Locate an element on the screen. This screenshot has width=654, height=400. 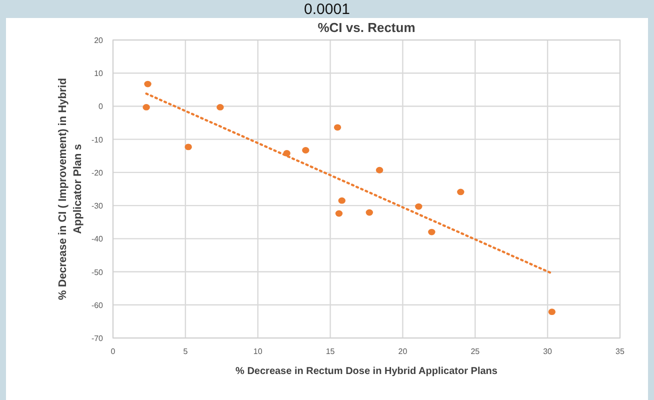
text: 0.0001 is located at coordinates (327, 9).